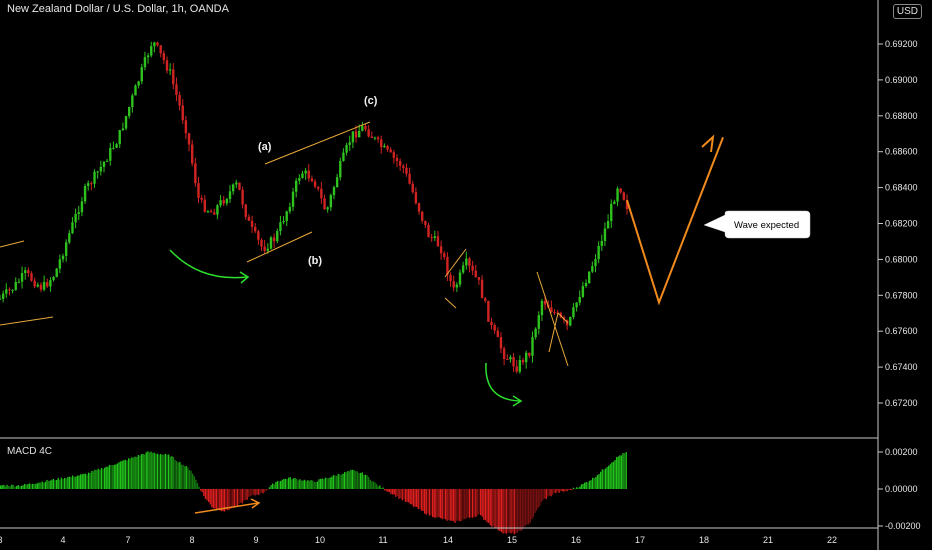  Describe the element at coordinates (30, 451) in the screenshot. I see `indicator-label: MACD 4C` at that location.